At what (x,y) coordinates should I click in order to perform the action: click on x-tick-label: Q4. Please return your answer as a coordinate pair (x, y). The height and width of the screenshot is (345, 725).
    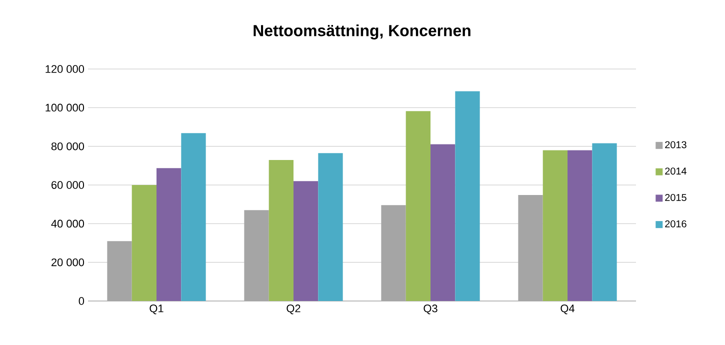
    Looking at the image, I should click on (567, 309).